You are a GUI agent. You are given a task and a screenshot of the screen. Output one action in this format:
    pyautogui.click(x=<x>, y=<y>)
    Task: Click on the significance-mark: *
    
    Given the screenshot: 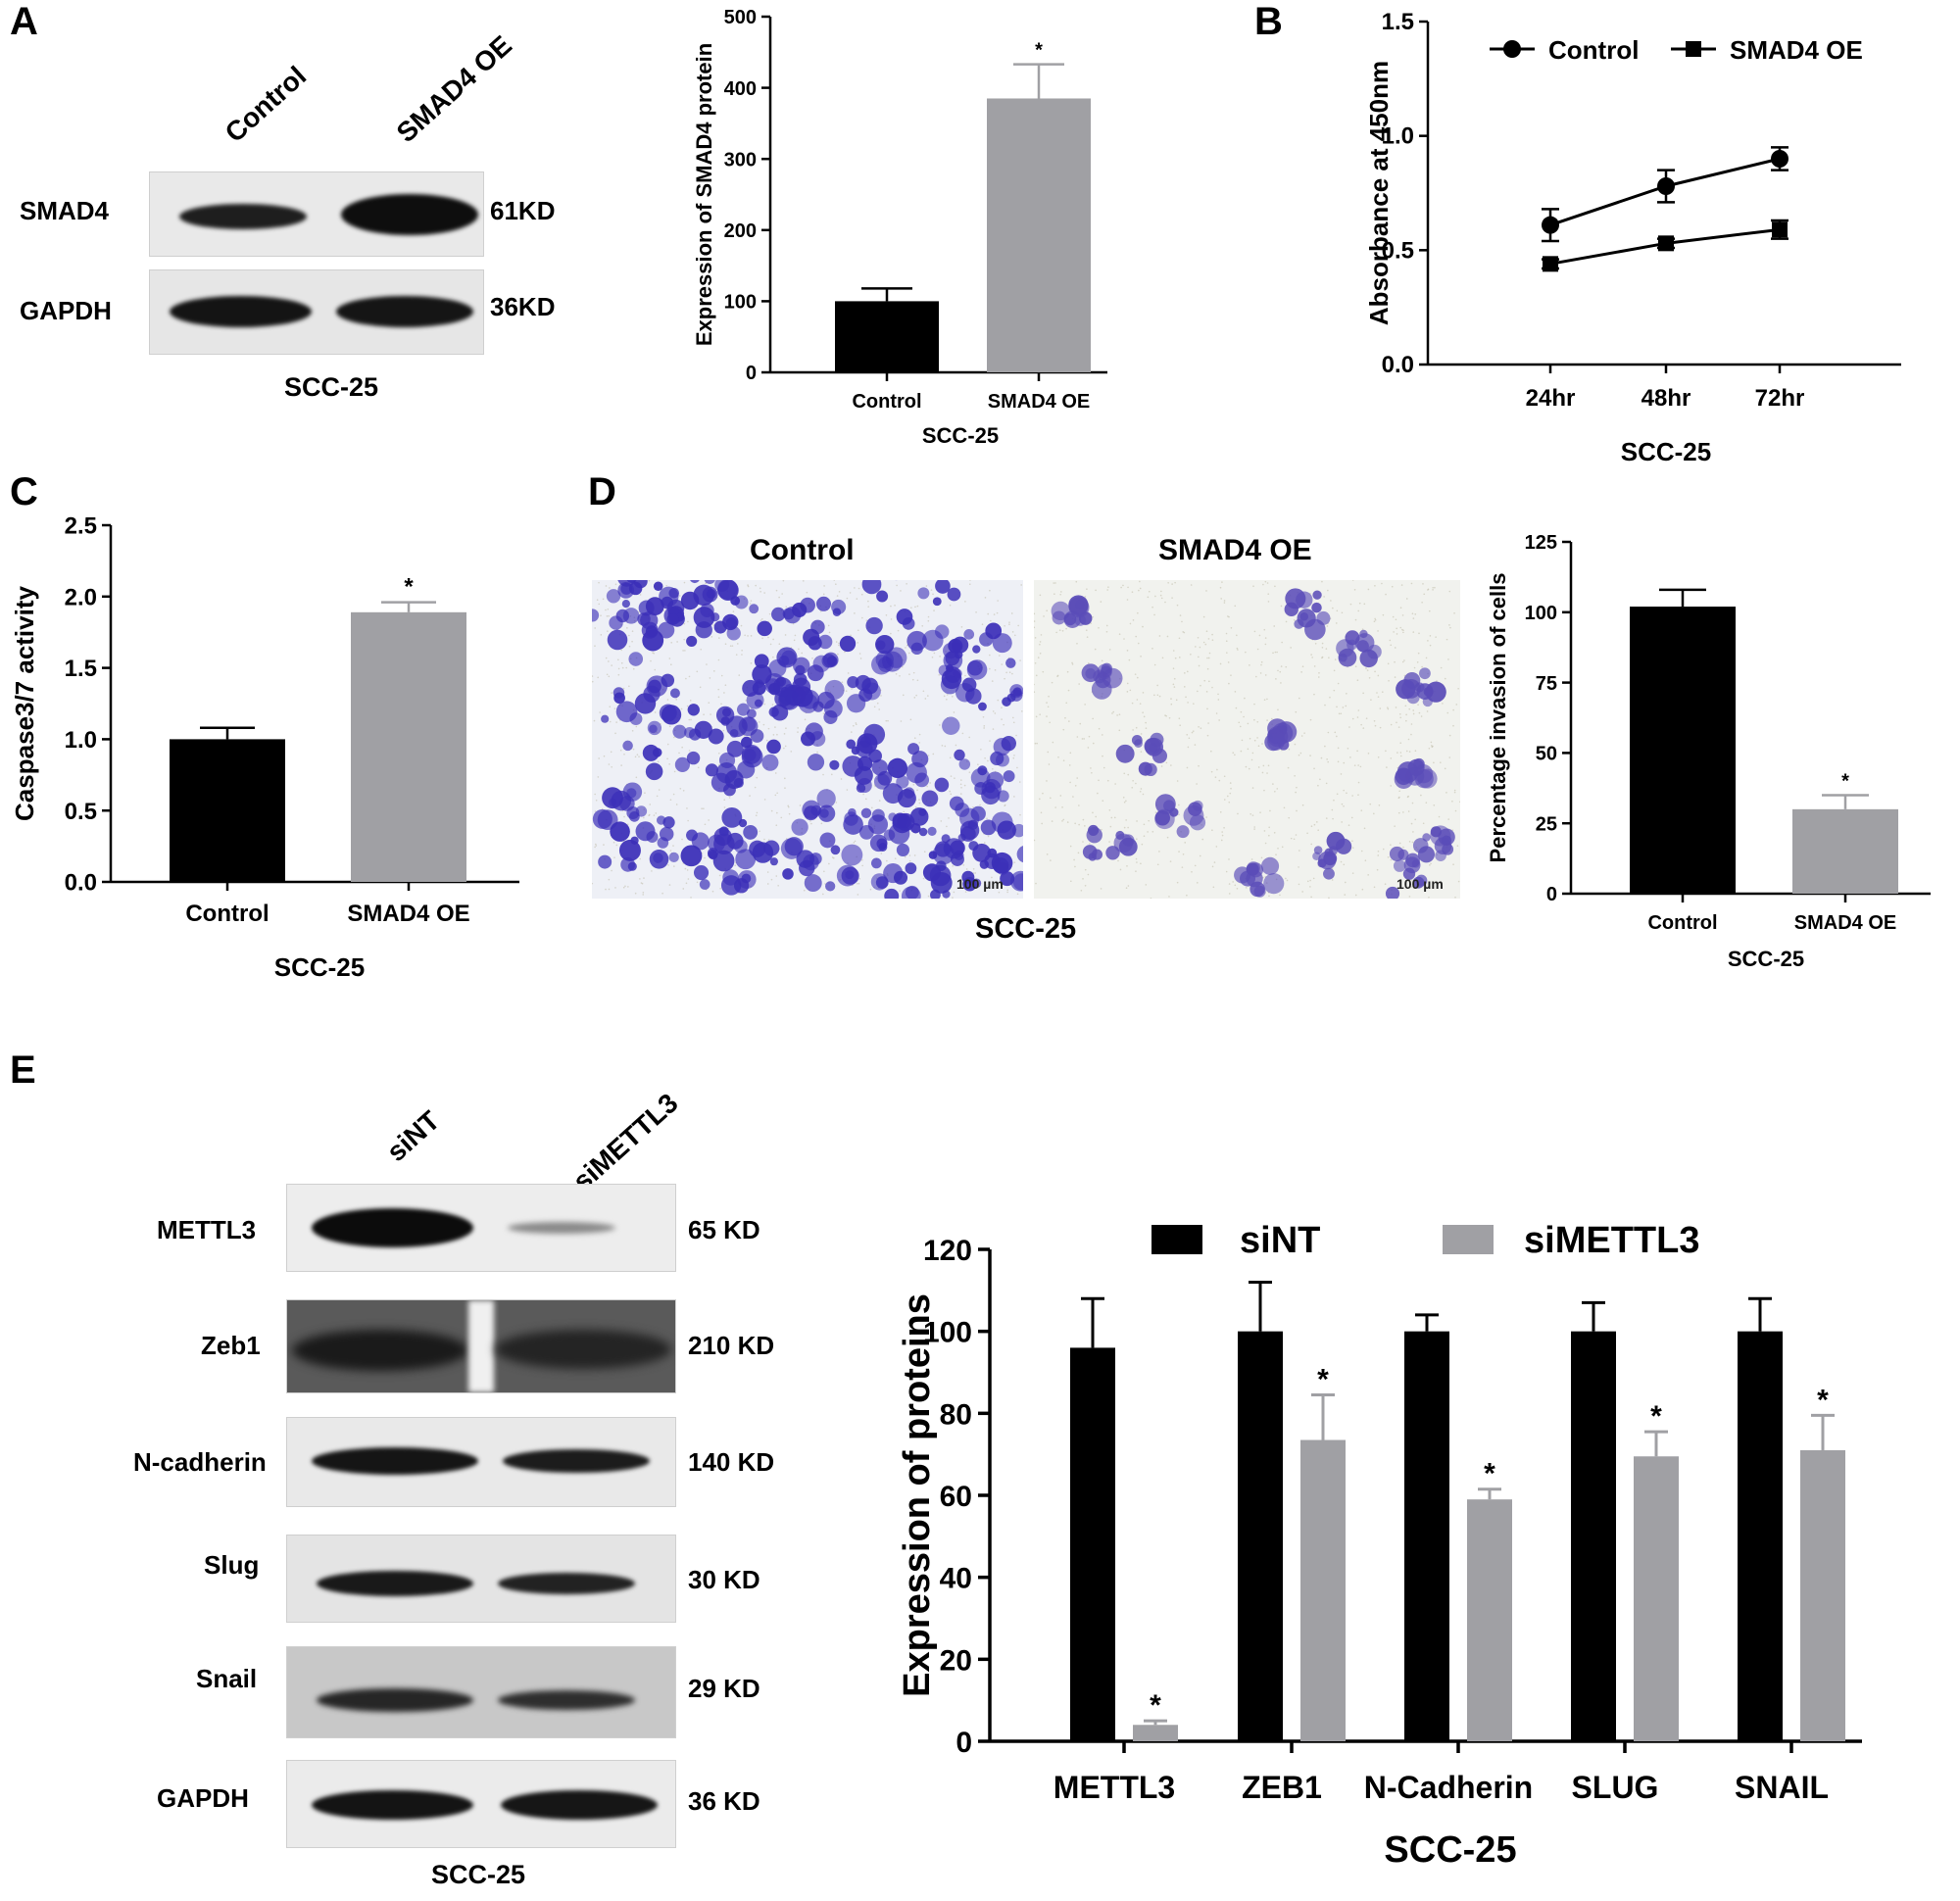 What is the action you would take?
    pyautogui.click(x=1323, y=1380)
    